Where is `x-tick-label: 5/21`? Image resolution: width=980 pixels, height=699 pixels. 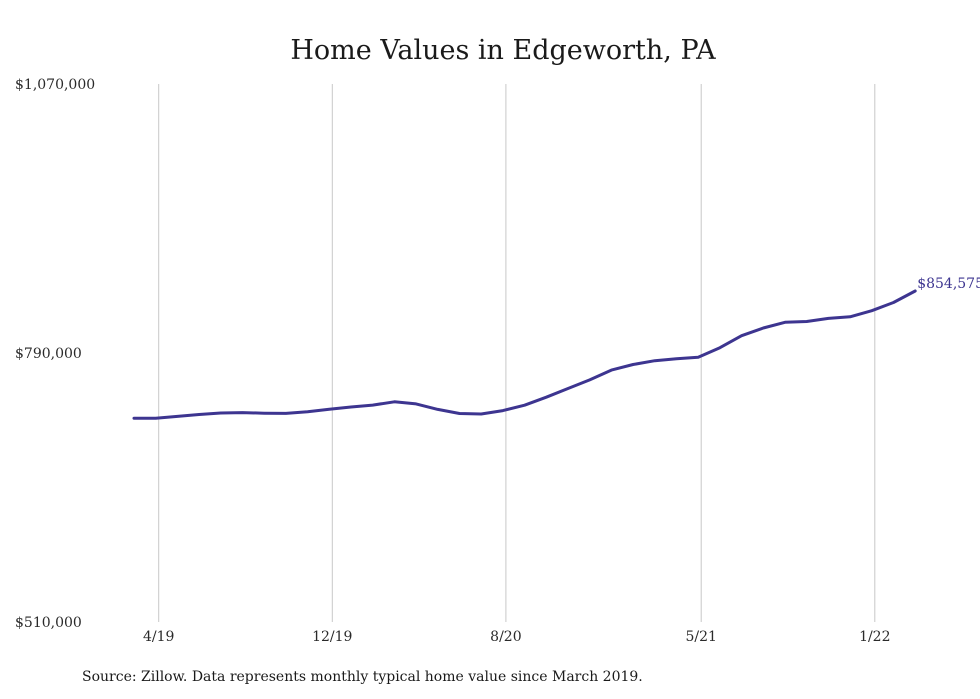
x-tick-label: 5/21 is located at coordinates (700, 637).